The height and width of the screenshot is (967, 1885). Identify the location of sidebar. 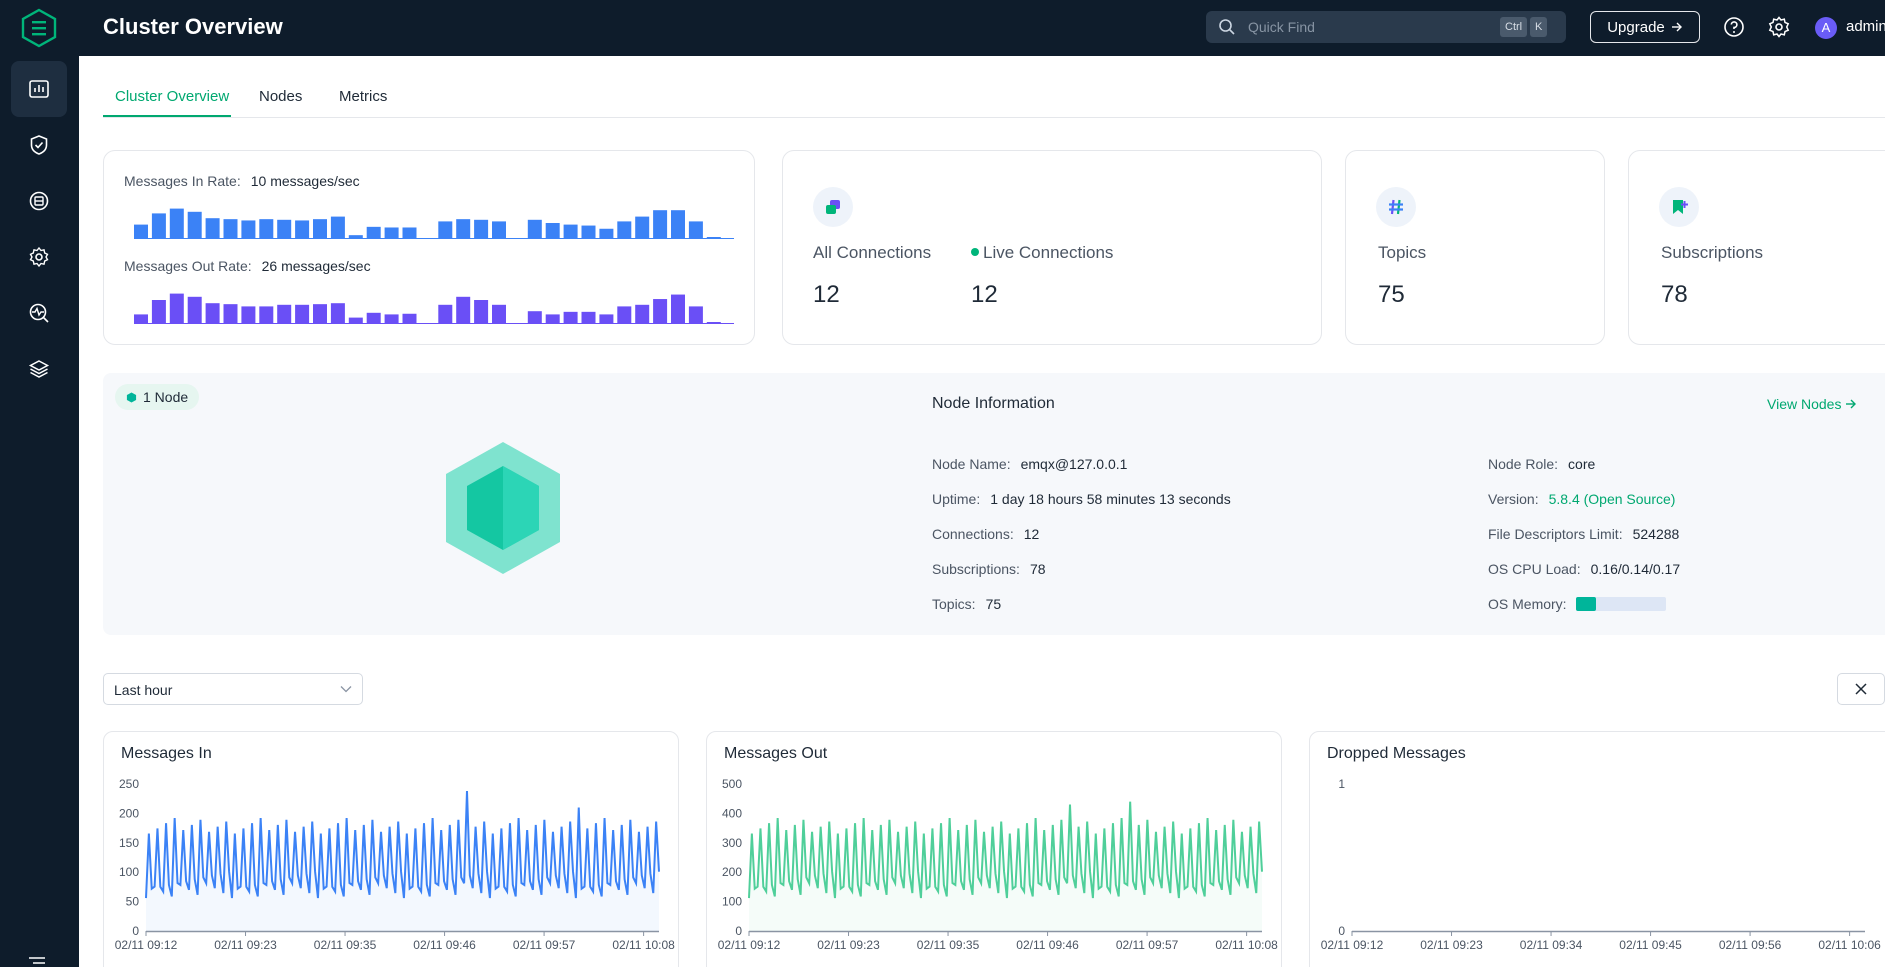
(39, 511).